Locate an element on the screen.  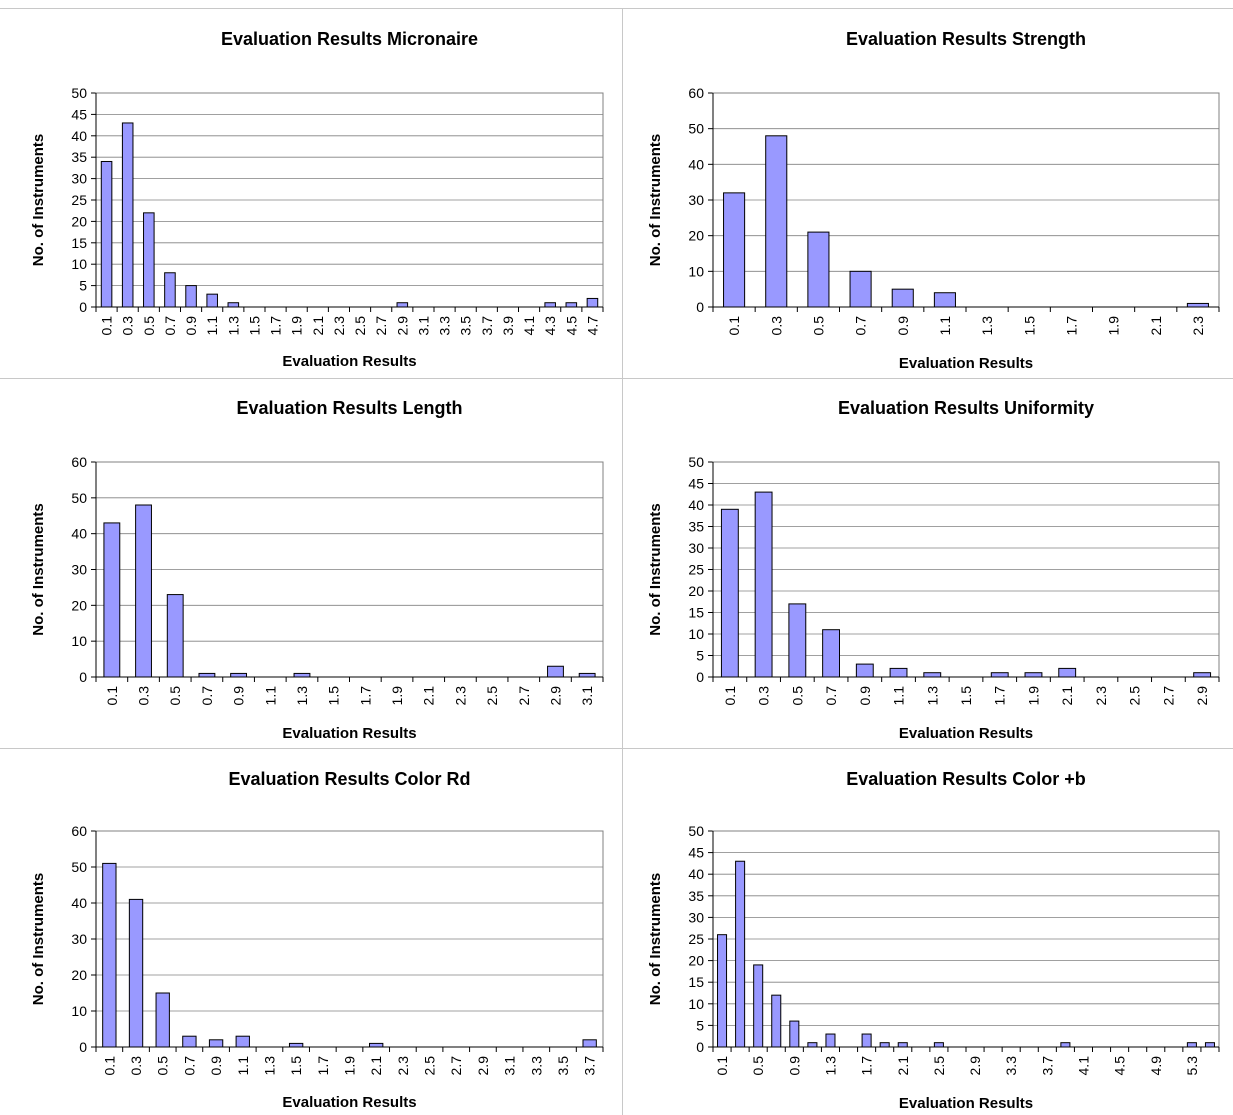
bar-1.7 is located at coordinates (999, 675).